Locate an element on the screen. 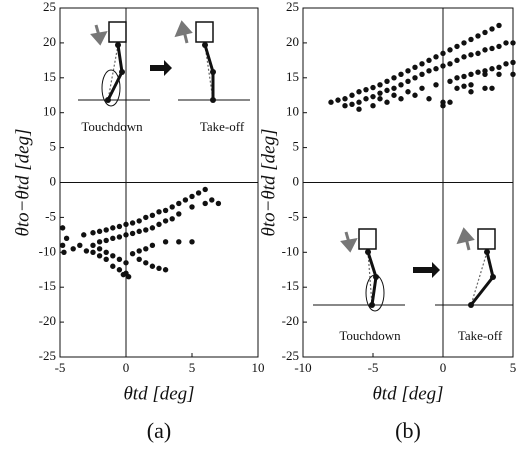  y-tick-label: 10 is located at coordinates (49, 111).